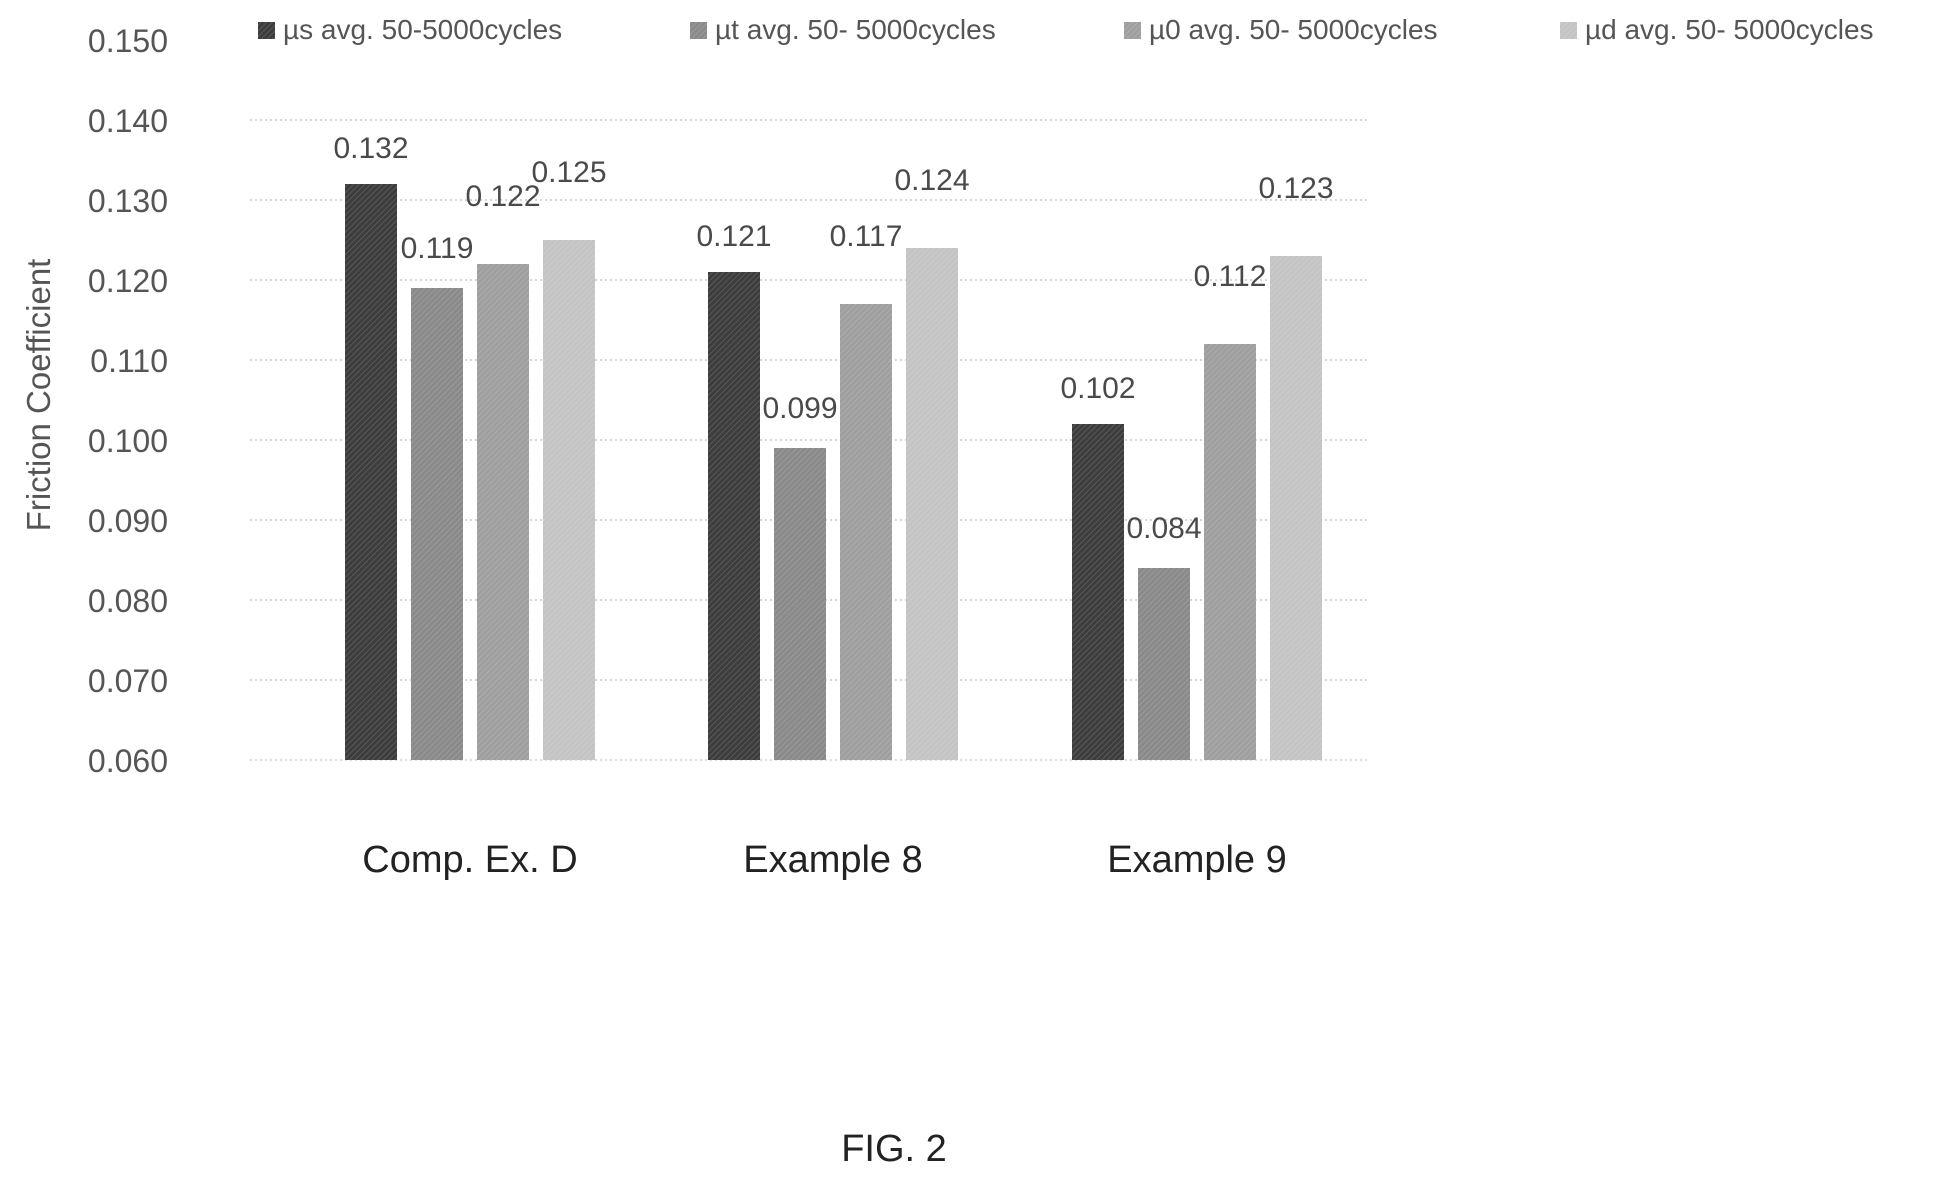  What do you see at coordinates (833, 860) in the screenshot?
I see `x-category-label: Example 8` at bounding box center [833, 860].